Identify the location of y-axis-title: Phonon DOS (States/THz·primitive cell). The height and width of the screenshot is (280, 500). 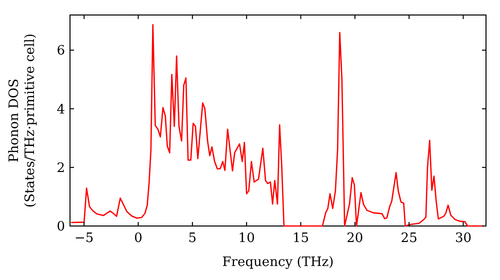
(22, 120).